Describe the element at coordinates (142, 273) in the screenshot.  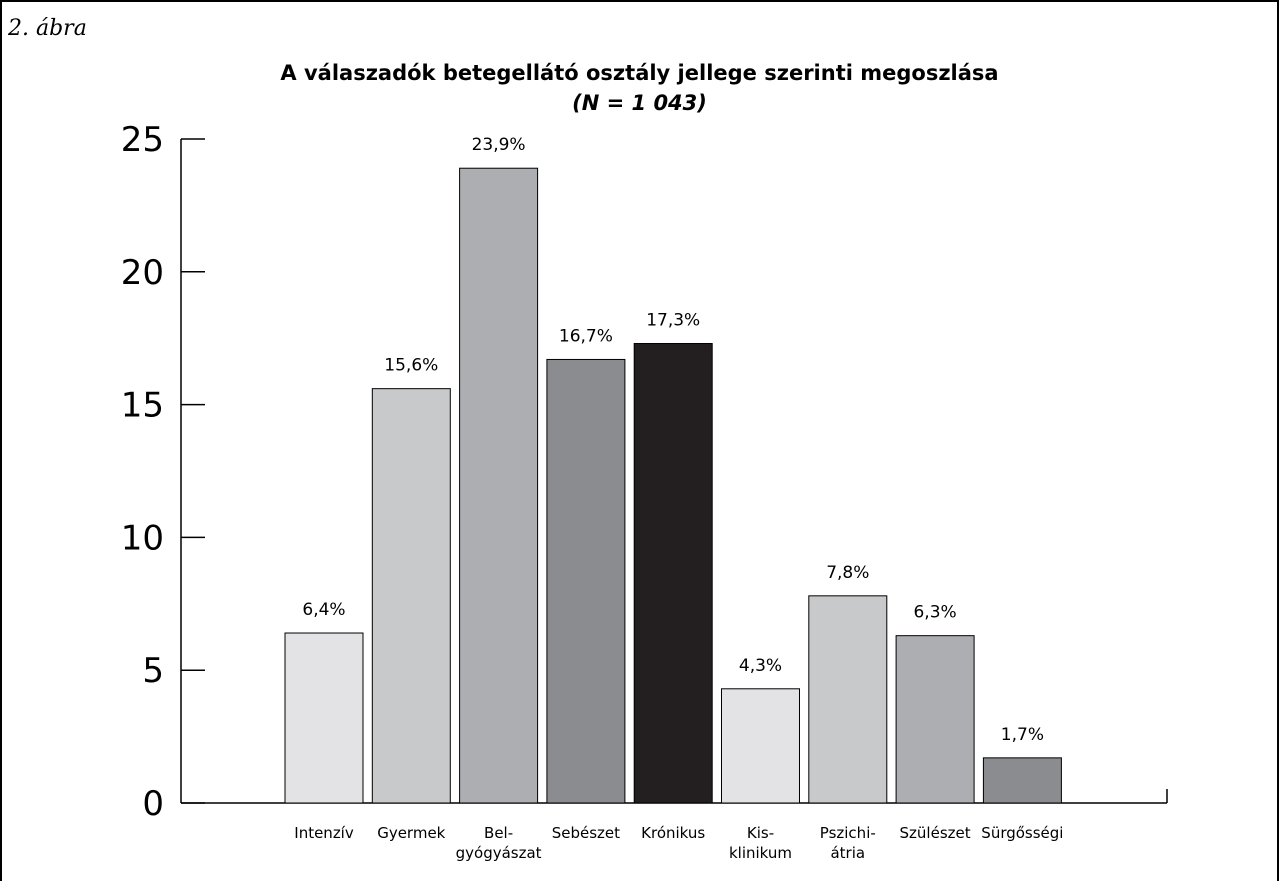
I see `y-tick-label: 20` at that location.